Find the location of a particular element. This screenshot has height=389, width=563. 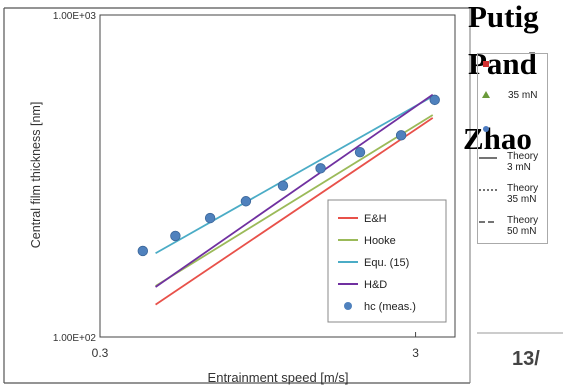

legend-marker-square-icon is located at coordinates (486, 64).